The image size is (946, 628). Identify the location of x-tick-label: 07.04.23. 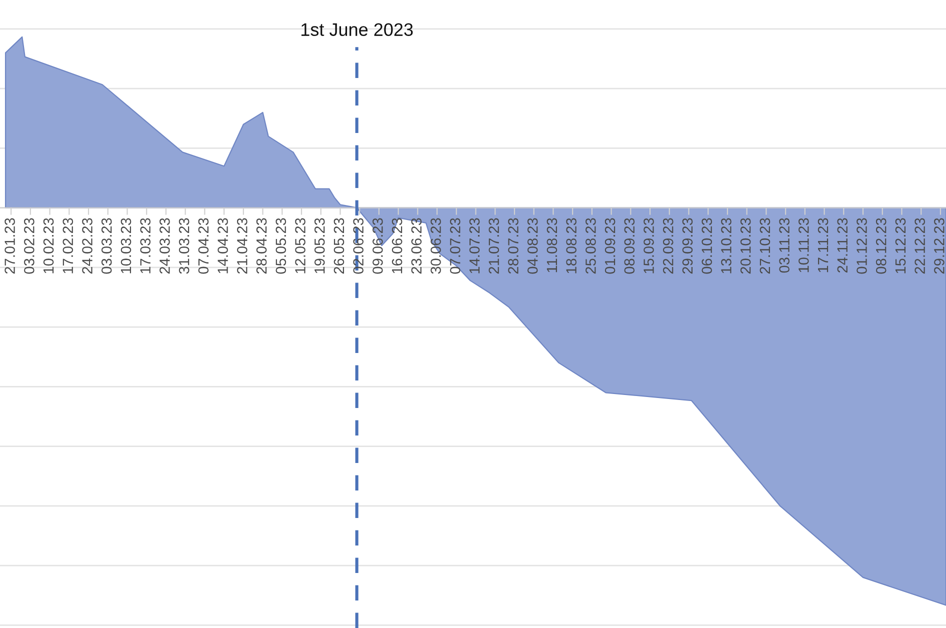
(203, 246).